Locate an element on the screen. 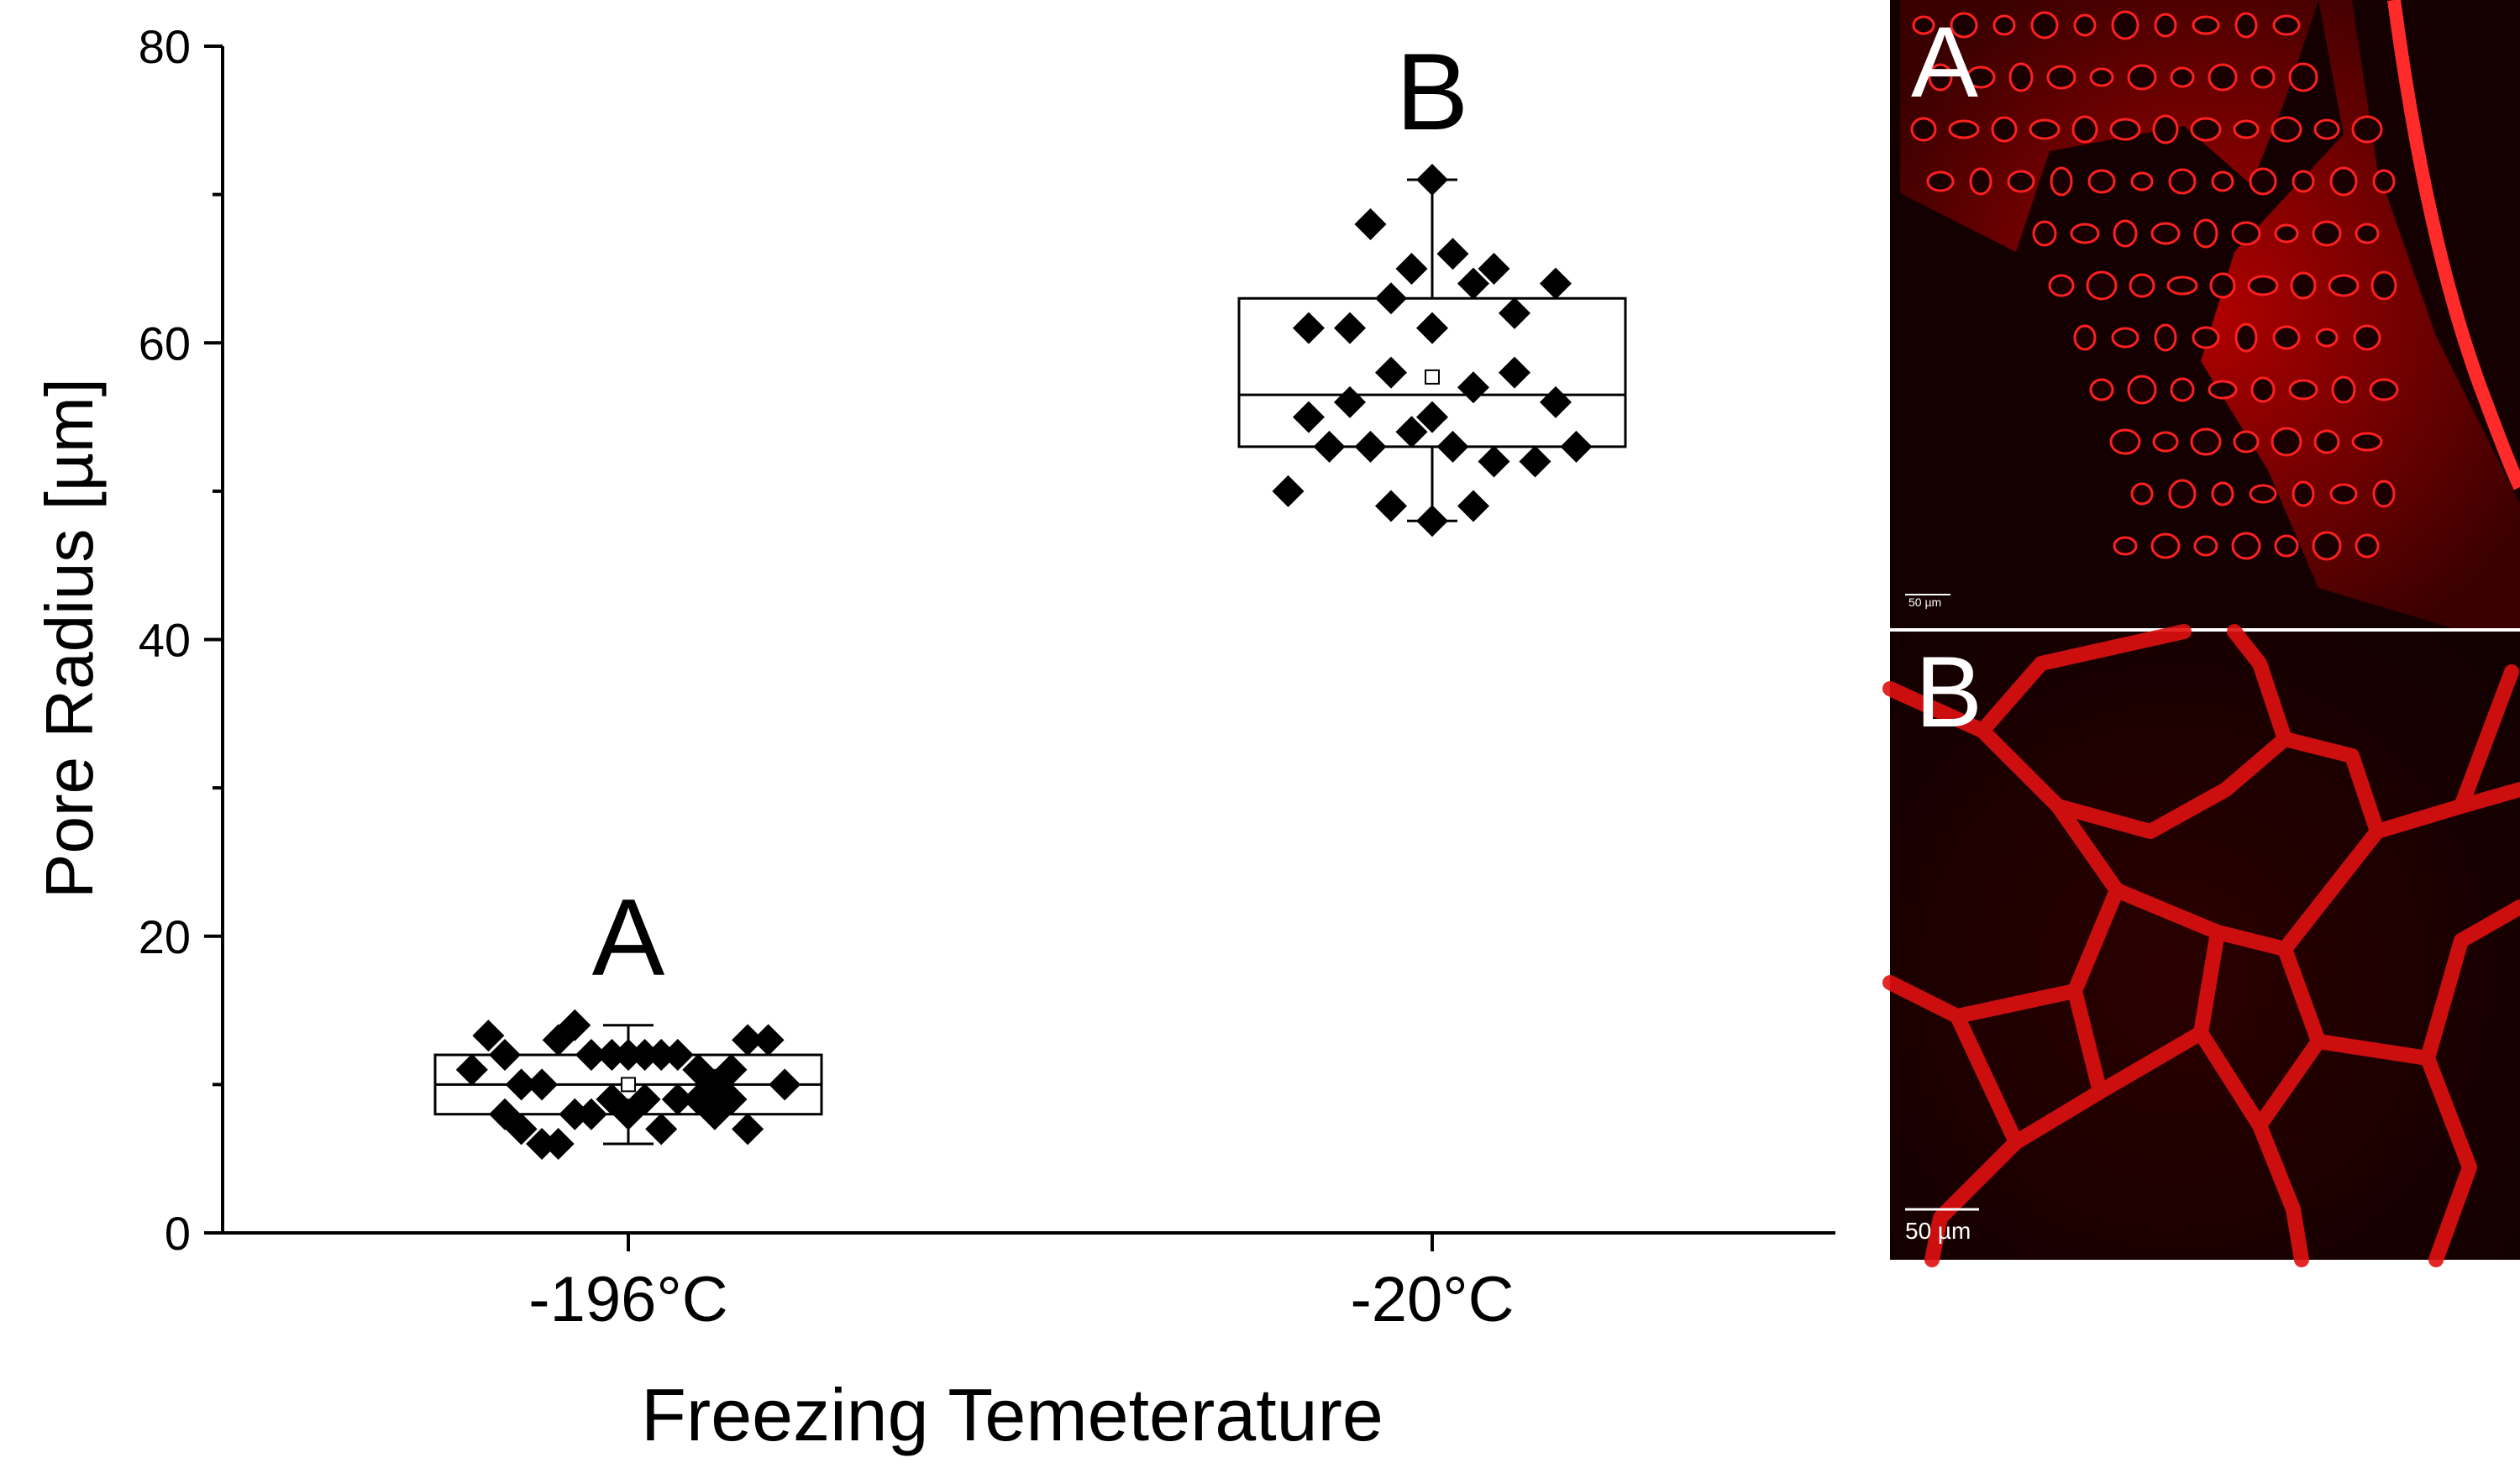 The height and width of the screenshot is (1463, 2520). significance-letter: A is located at coordinates (628, 937).